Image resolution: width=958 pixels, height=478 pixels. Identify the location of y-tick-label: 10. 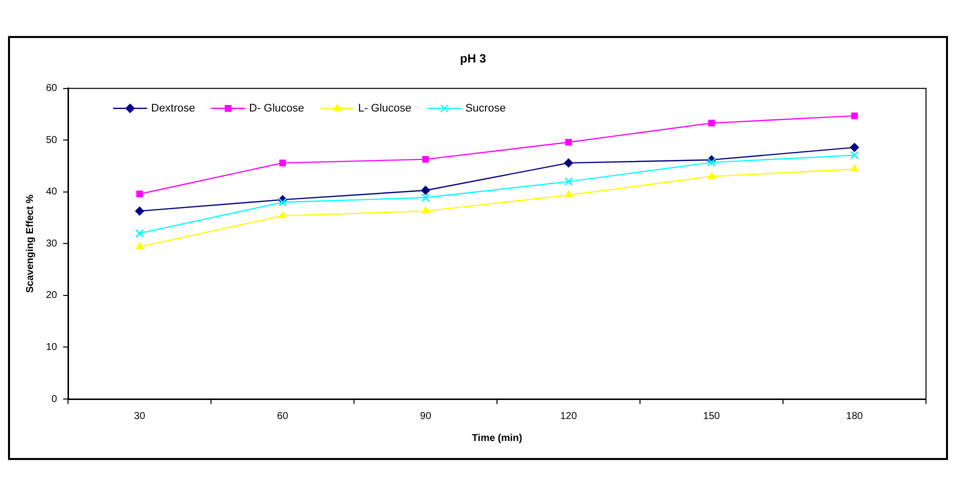
(52, 347).